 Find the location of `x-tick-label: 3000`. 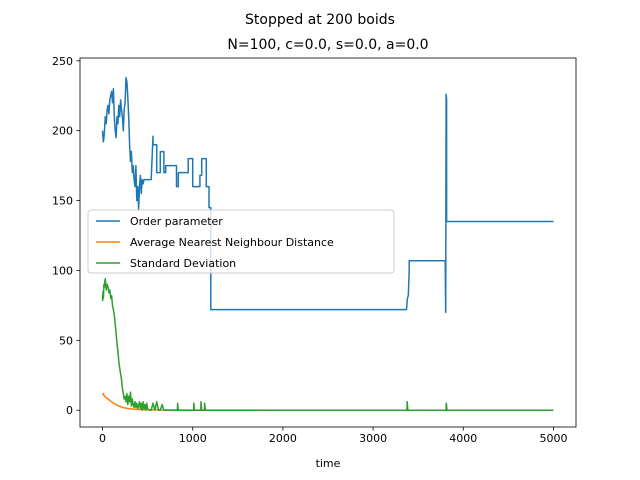

x-tick-label: 3000 is located at coordinates (373, 438).